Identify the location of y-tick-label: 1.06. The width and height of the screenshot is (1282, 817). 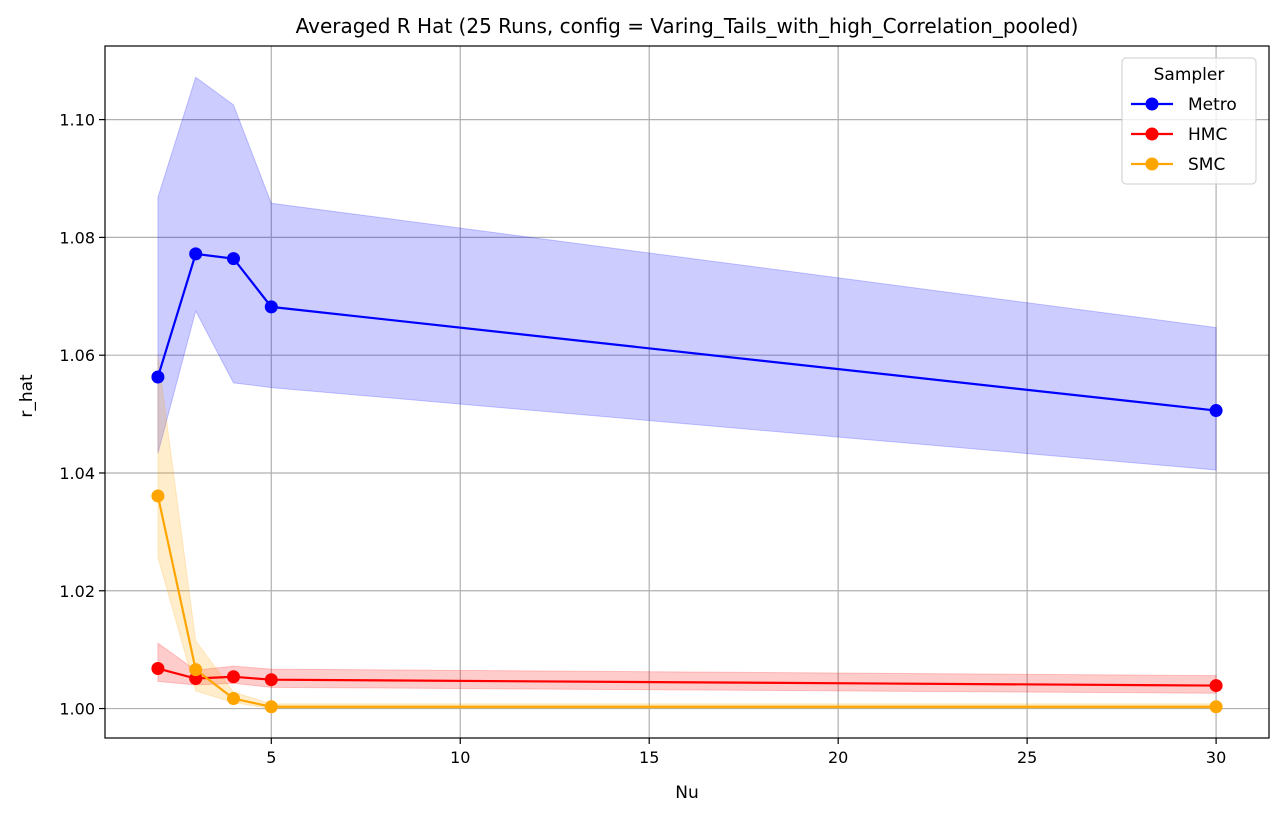
(77, 355).